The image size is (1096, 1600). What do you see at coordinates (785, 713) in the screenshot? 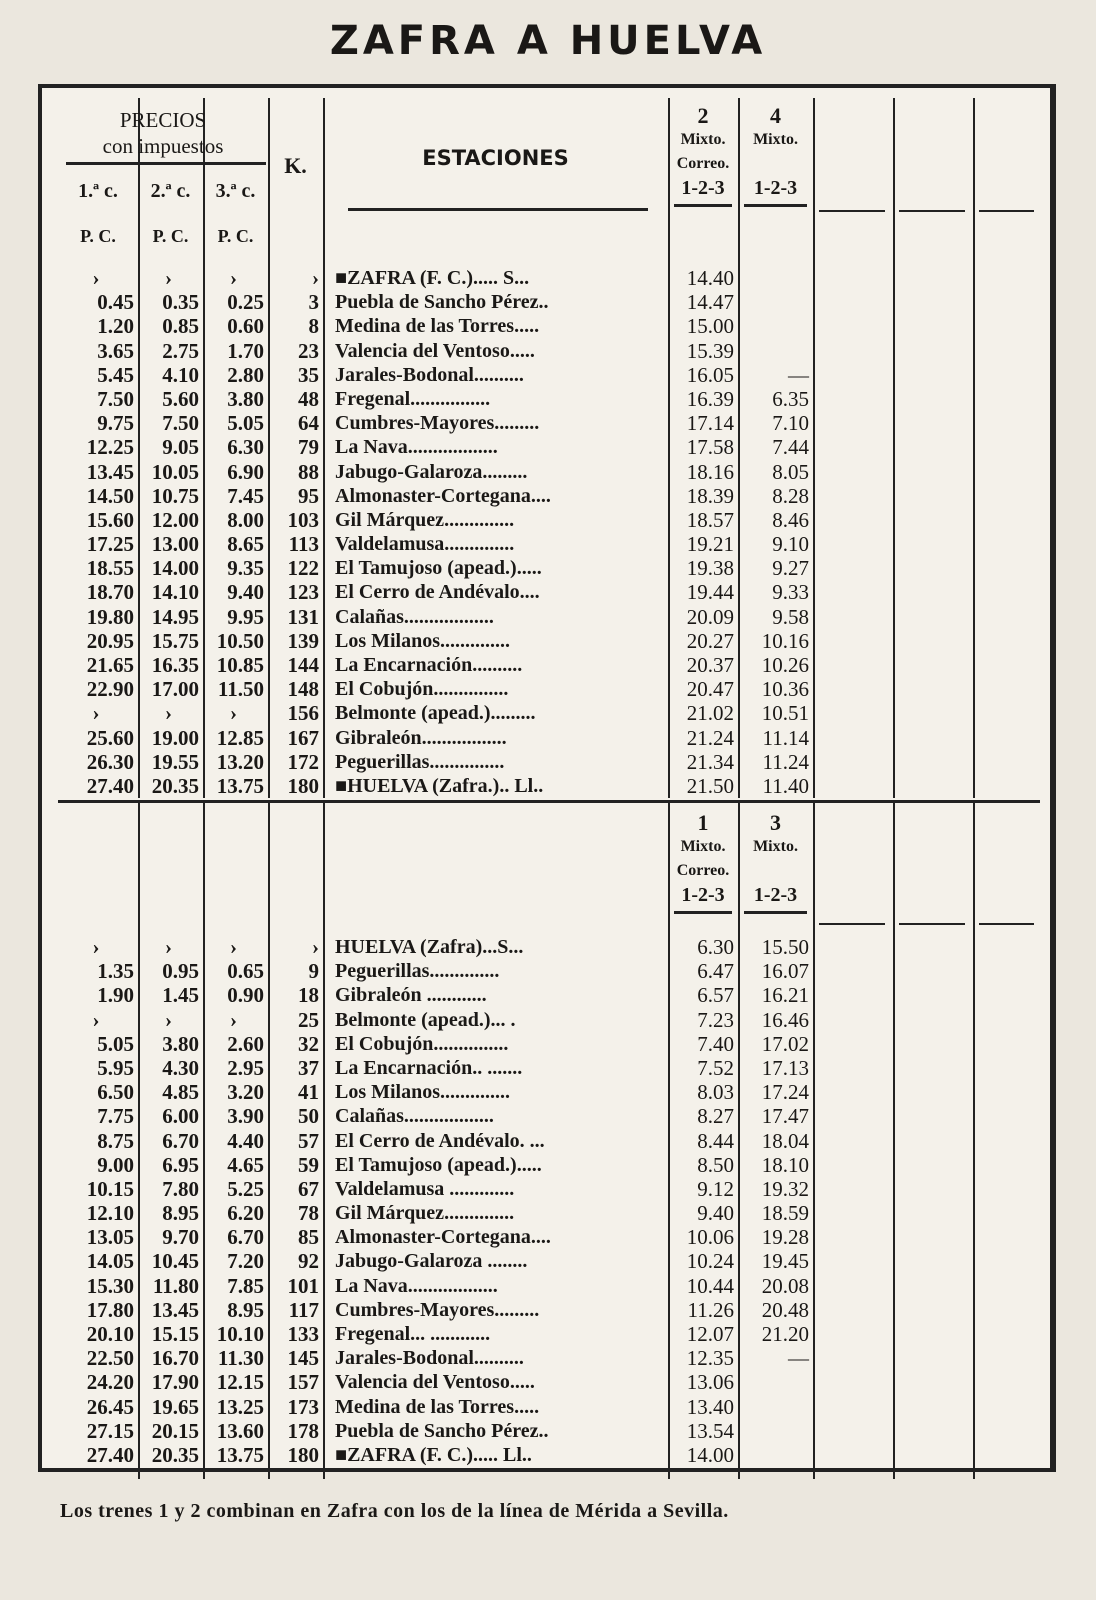
I see `train-time: 10.51` at bounding box center [785, 713].